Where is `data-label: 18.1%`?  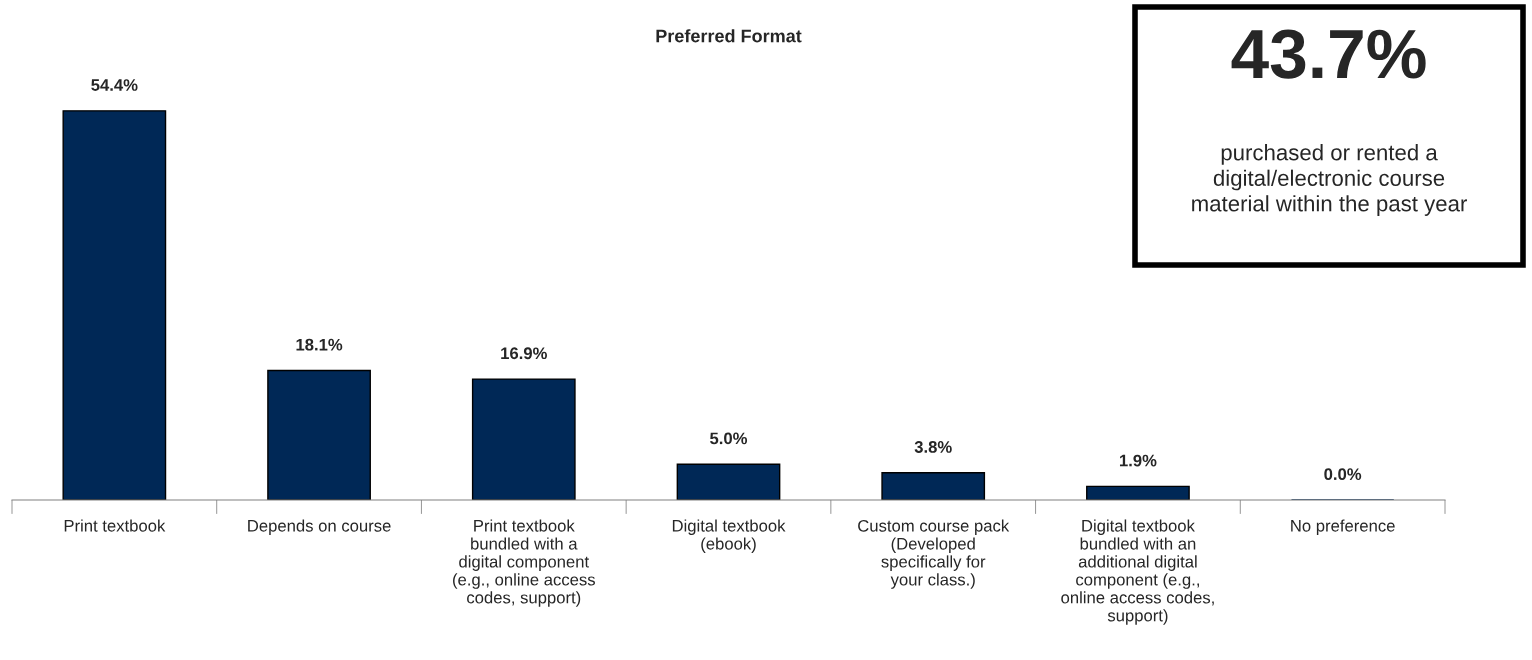
data-label: 18.1% is located at coordinates (319, 344).